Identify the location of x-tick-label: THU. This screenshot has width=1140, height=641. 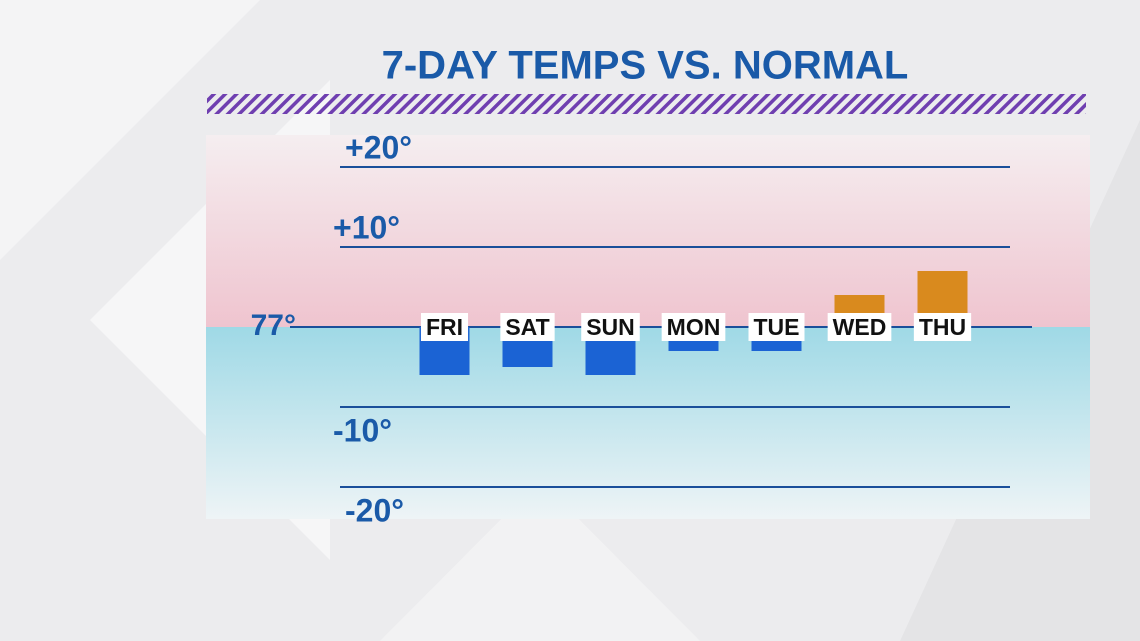
(942, 327).